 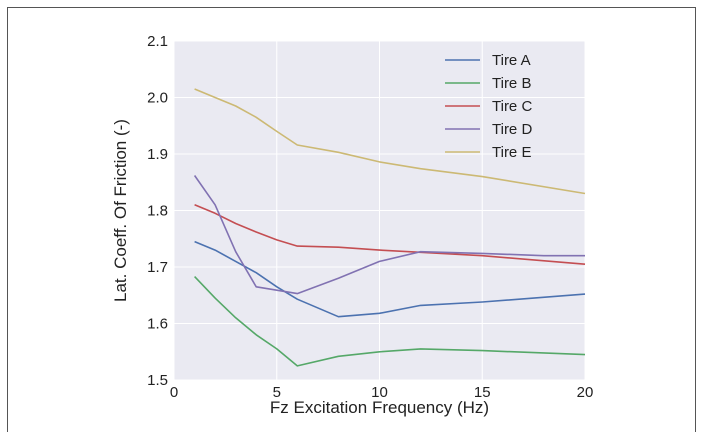 I want to click on y-tick-label: 1.5, so click(x=157, y=380).